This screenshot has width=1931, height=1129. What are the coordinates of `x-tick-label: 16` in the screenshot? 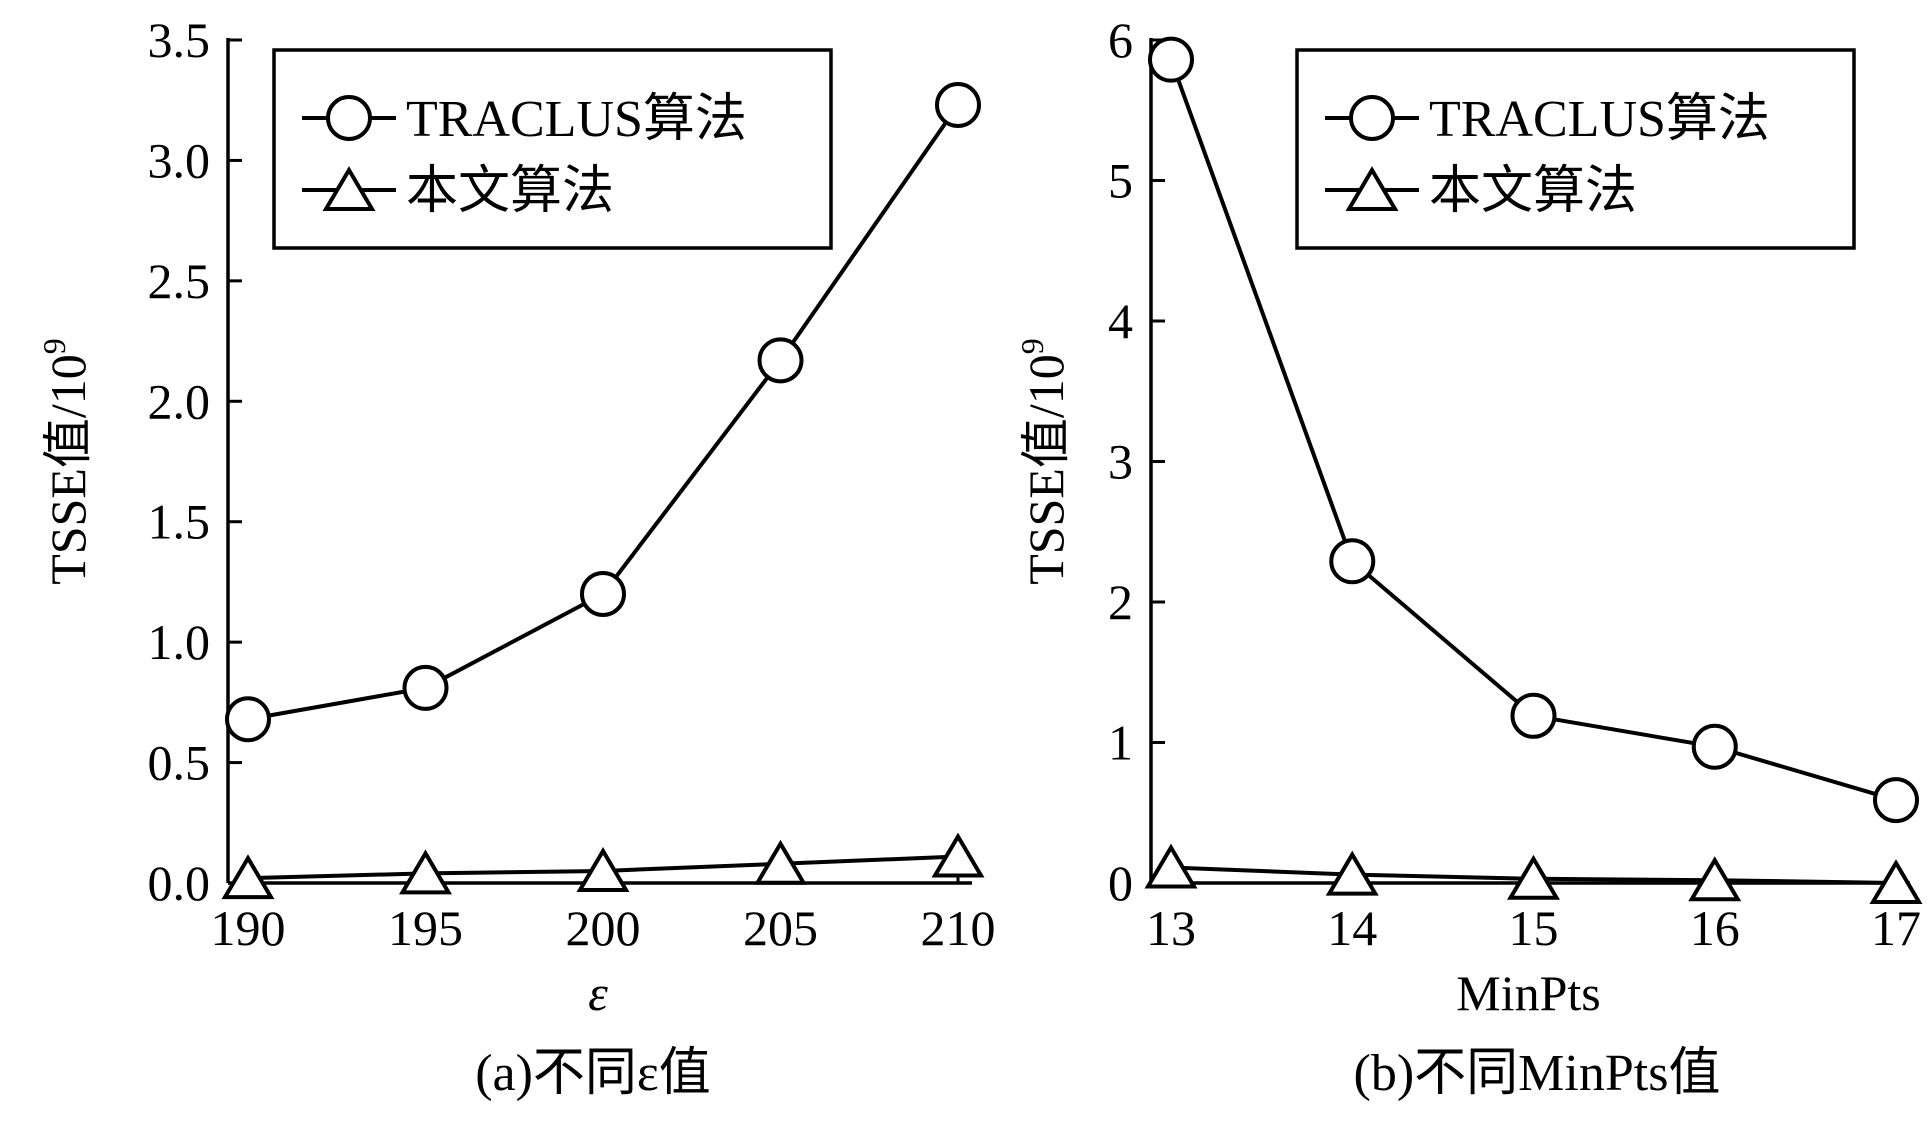 It's located at (1715, 928).